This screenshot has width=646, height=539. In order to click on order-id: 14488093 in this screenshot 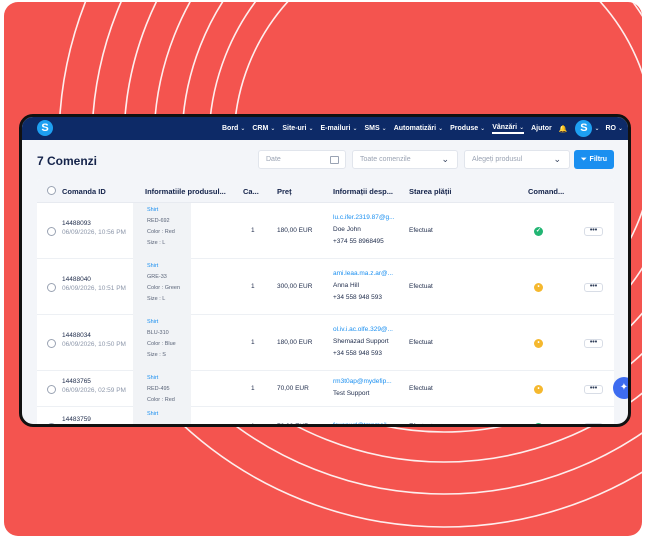, I will do `click(76, 223)`.